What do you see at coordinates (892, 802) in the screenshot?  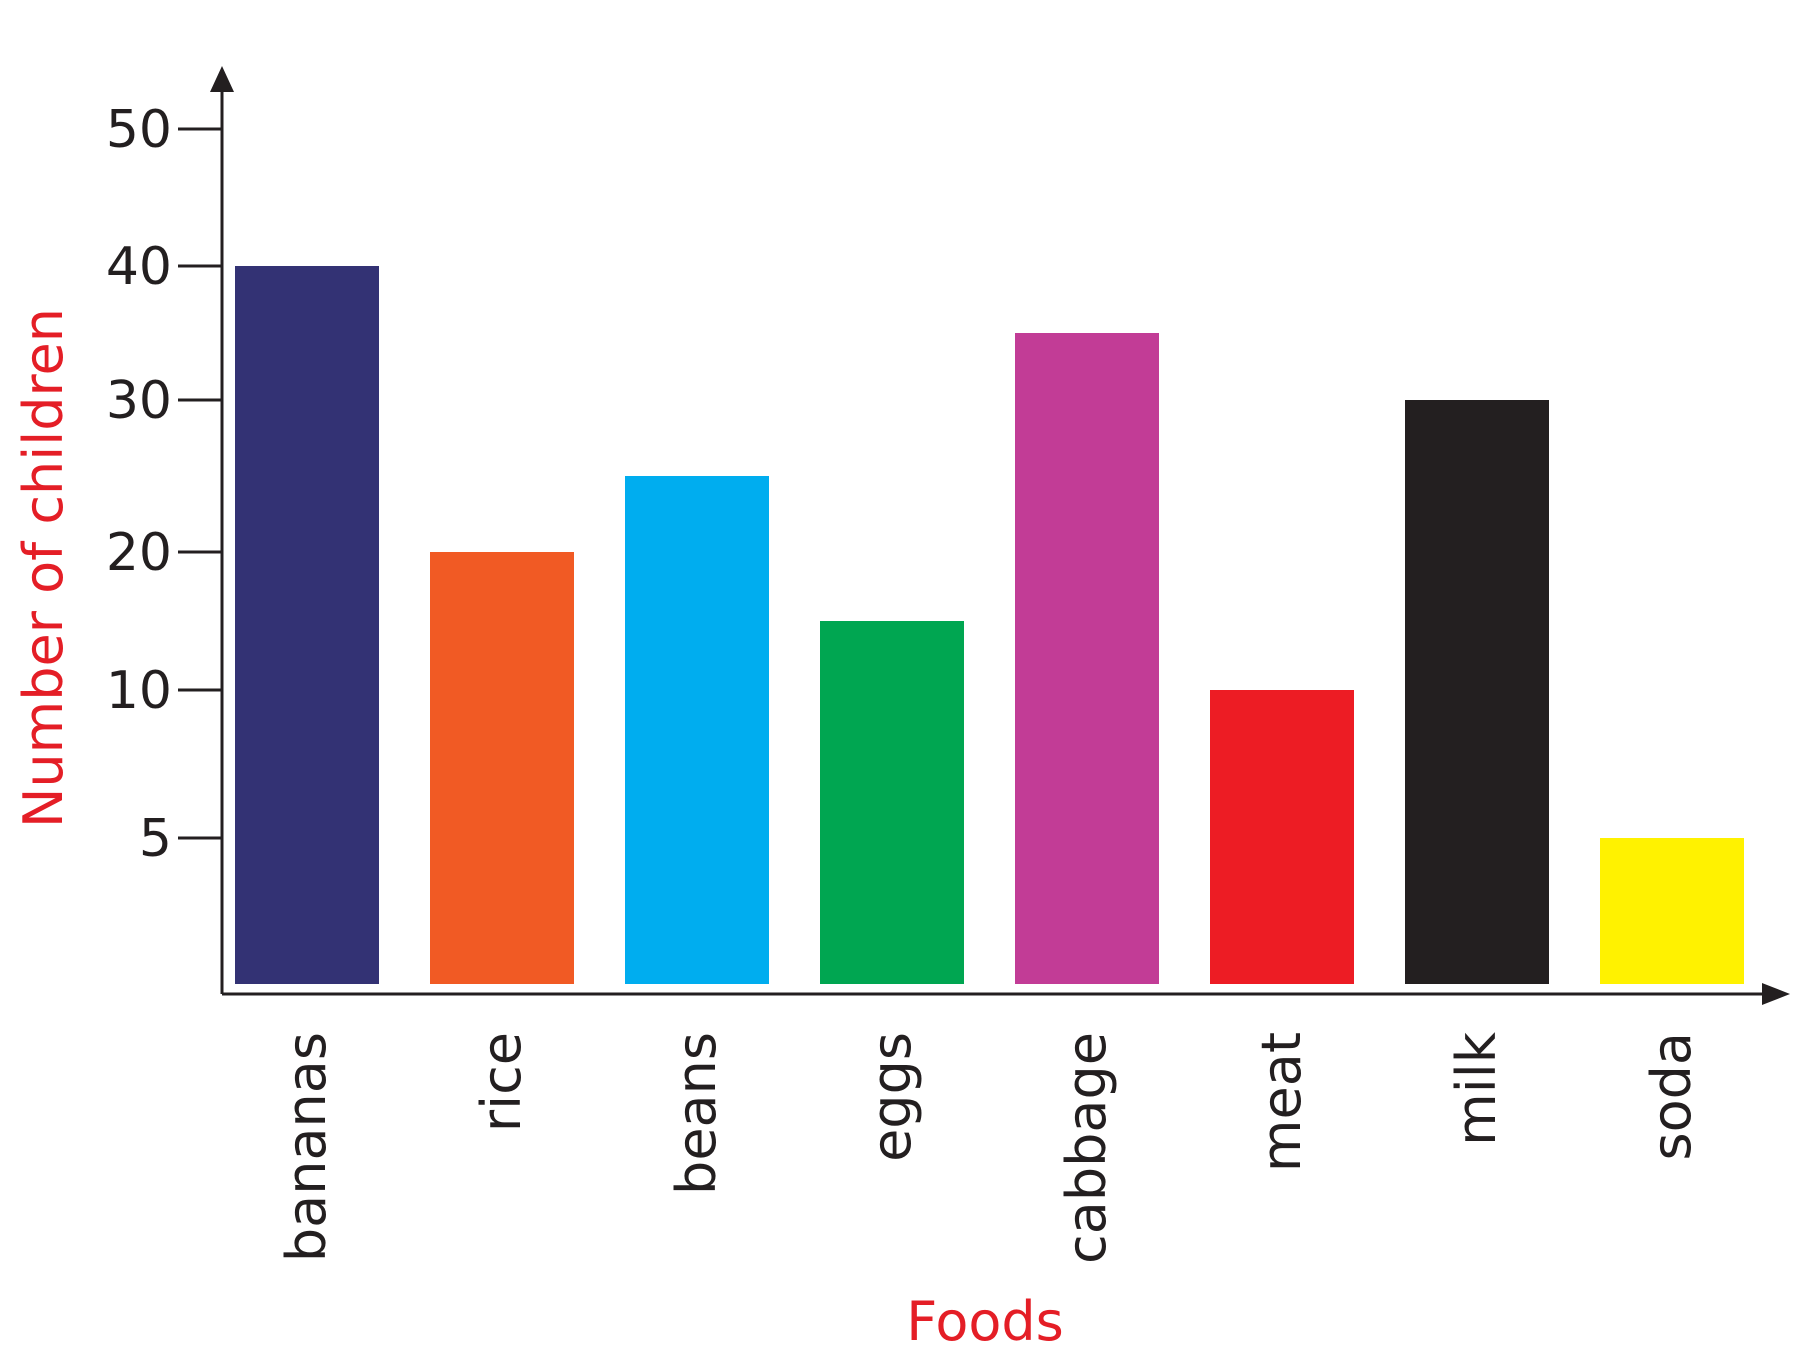 I see `bar-eggs` at bounding box center [892, 802].